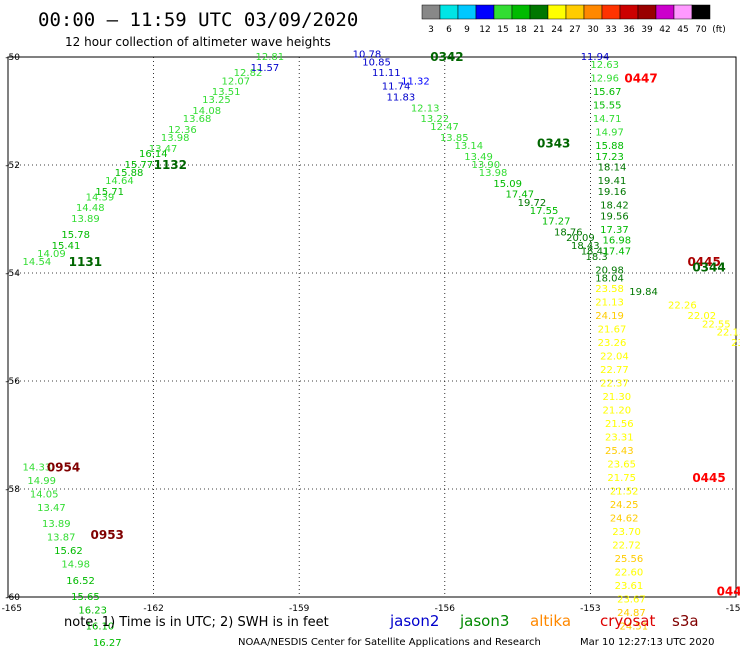  What do you see at coordinates (590, 609) in the screenshot?
I see `x-tick-label: -153` at bounding box center [590, 609].